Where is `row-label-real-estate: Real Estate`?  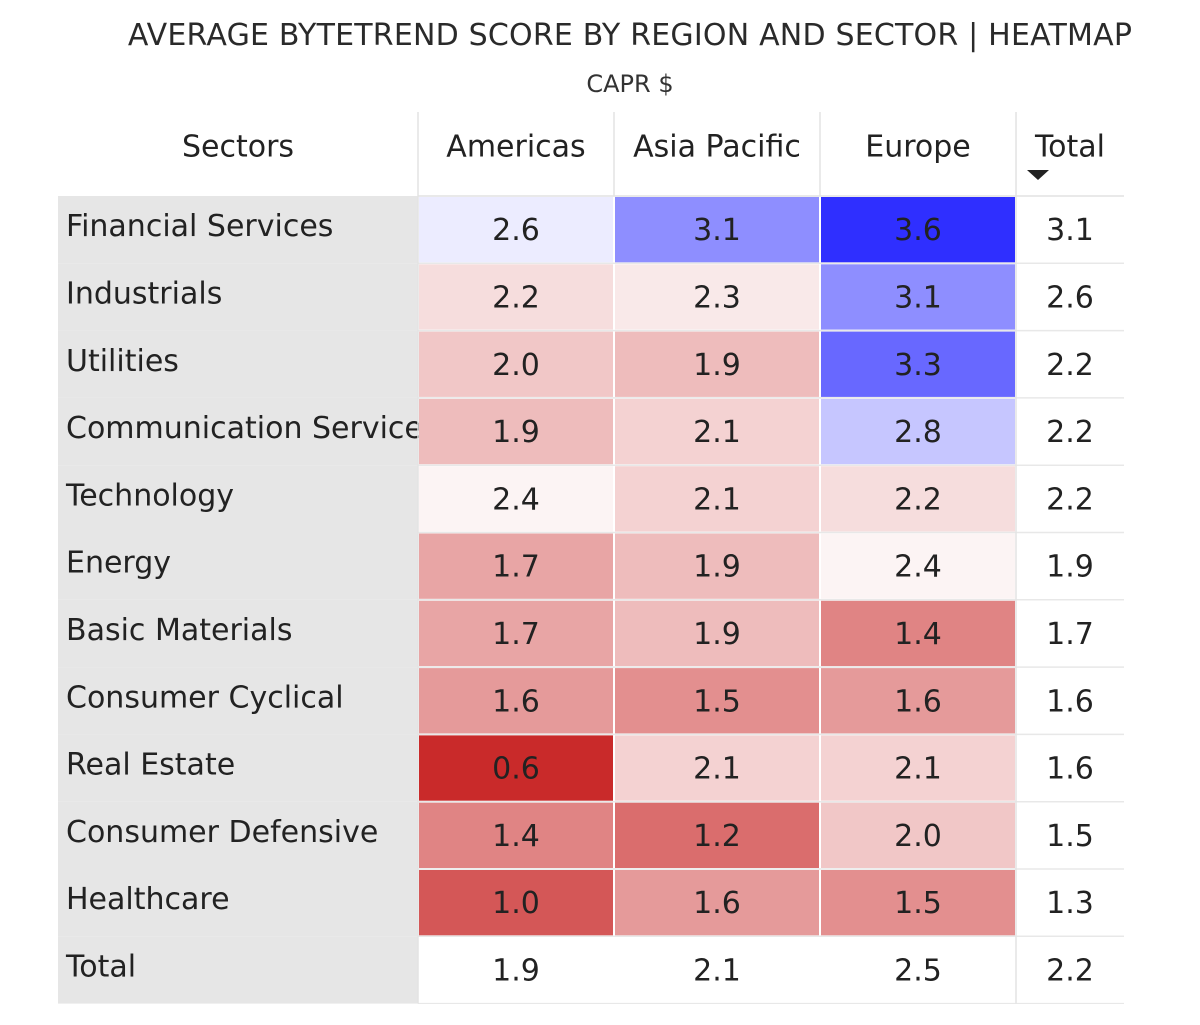 row-label-real-estate: Real Estate is located at coordinates (150, 765).